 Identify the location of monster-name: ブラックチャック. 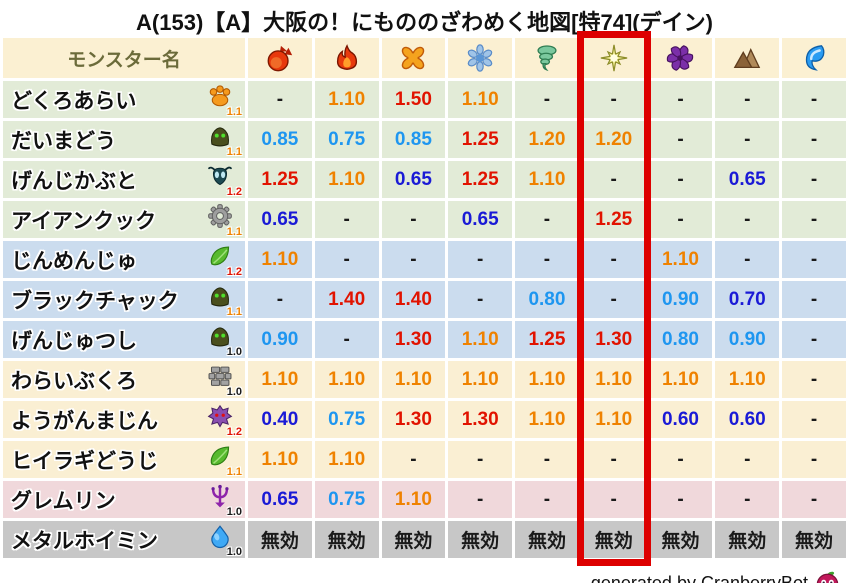
(95, 301).